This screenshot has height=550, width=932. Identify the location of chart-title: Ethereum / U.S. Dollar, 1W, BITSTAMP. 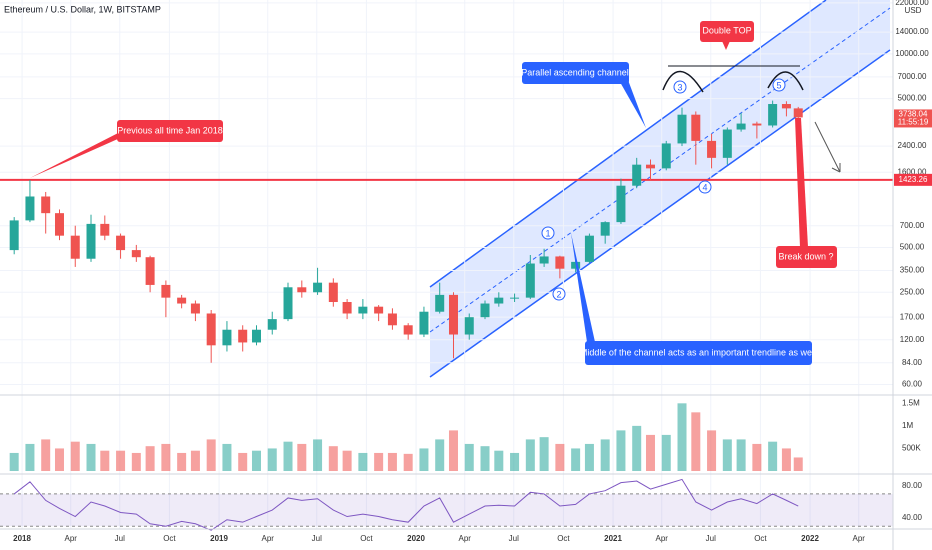
(82, 9).